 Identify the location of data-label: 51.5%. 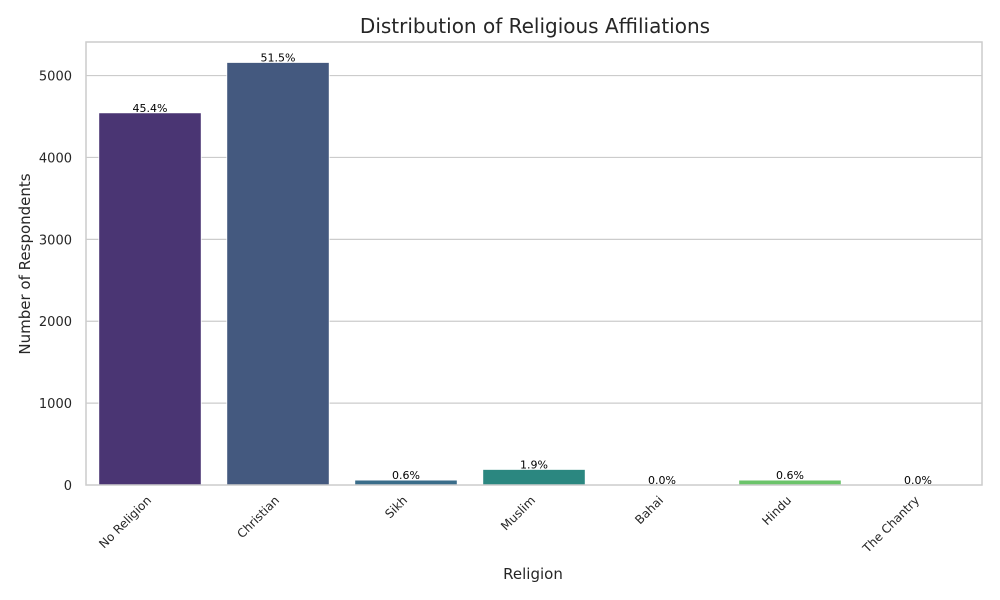
(278, 57).